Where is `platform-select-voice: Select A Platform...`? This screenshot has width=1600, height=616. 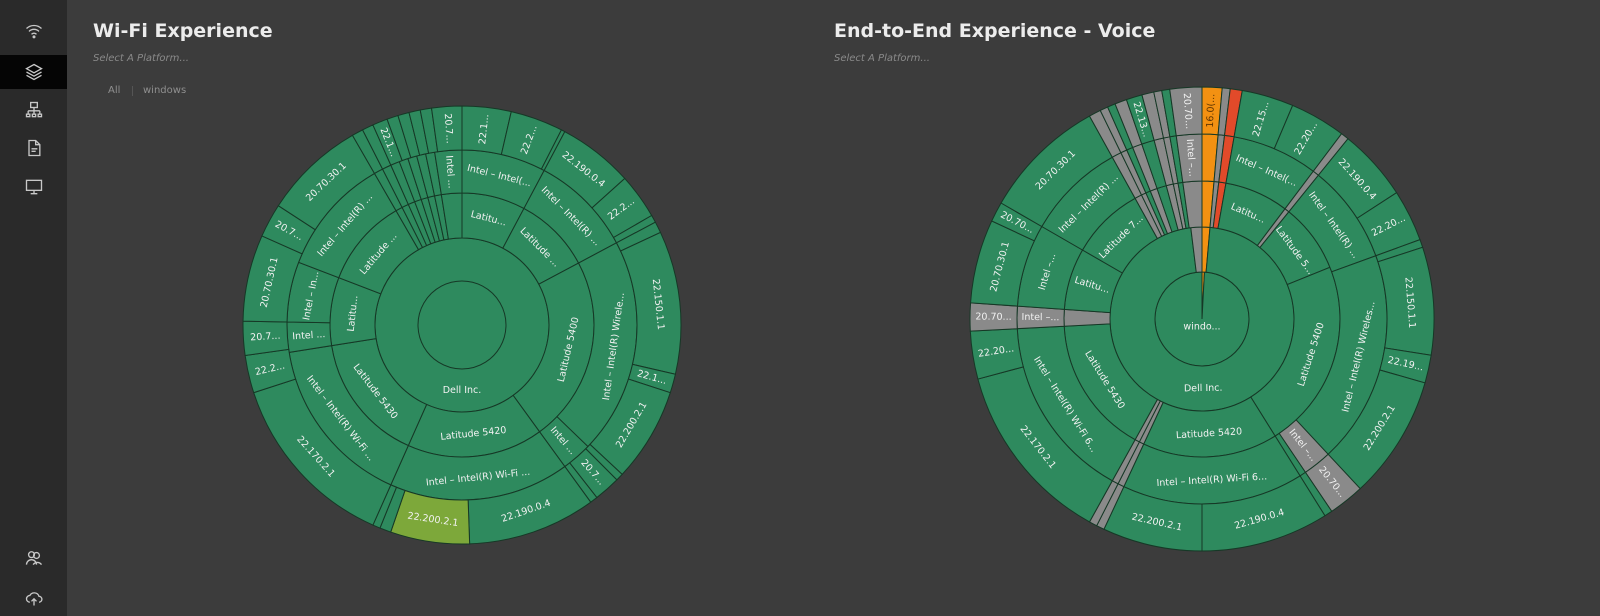
platform-select-voice: Select A Platform... is located at coordinates (882, 58).